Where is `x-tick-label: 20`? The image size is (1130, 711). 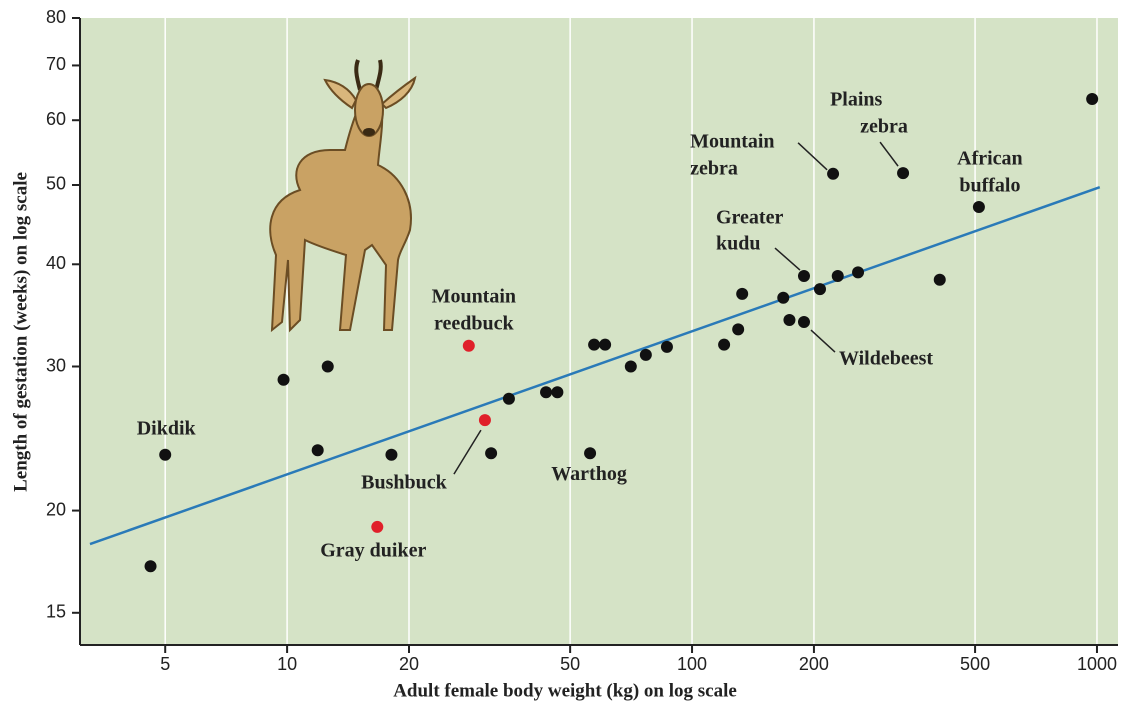 x-tick-label: 20 is located at coordinates (409, 664).